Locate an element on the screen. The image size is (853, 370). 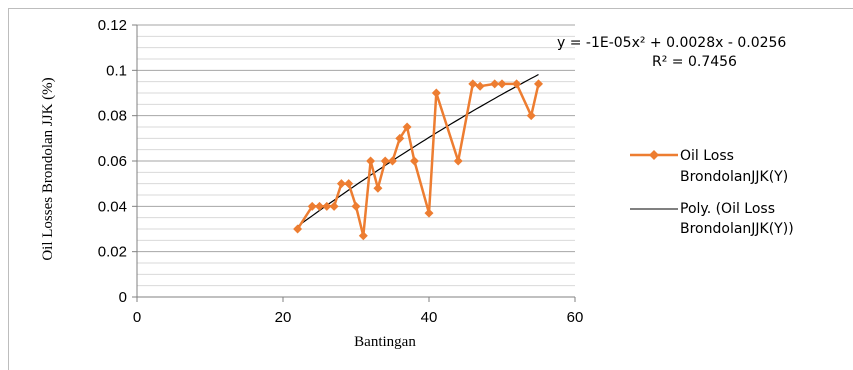
legend-label-oil-loss-line1: Oil Loss is located at coordinates (707, 156).